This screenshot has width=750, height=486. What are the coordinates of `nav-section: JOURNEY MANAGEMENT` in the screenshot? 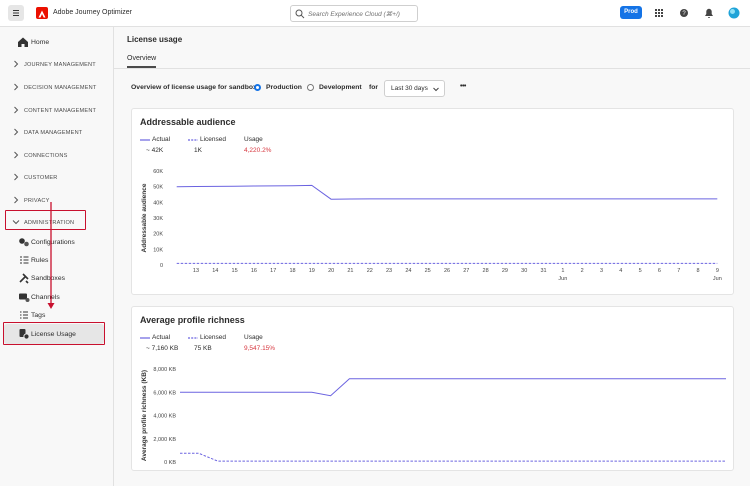 It's located at (60, 64).